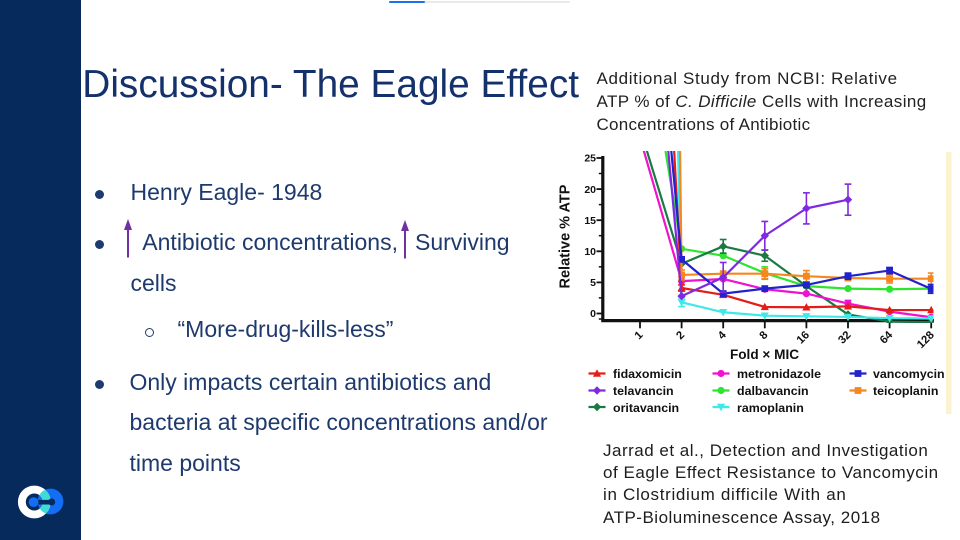 This screenshot has height=540, width=960. Describe the element at coordinates (590, 221) in the screenshot. I see `svg-text: 15` at that location.